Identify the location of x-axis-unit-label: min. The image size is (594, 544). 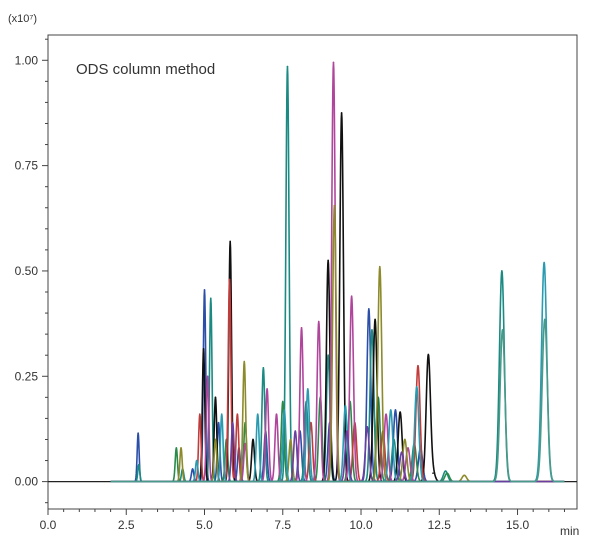
(569, 531).